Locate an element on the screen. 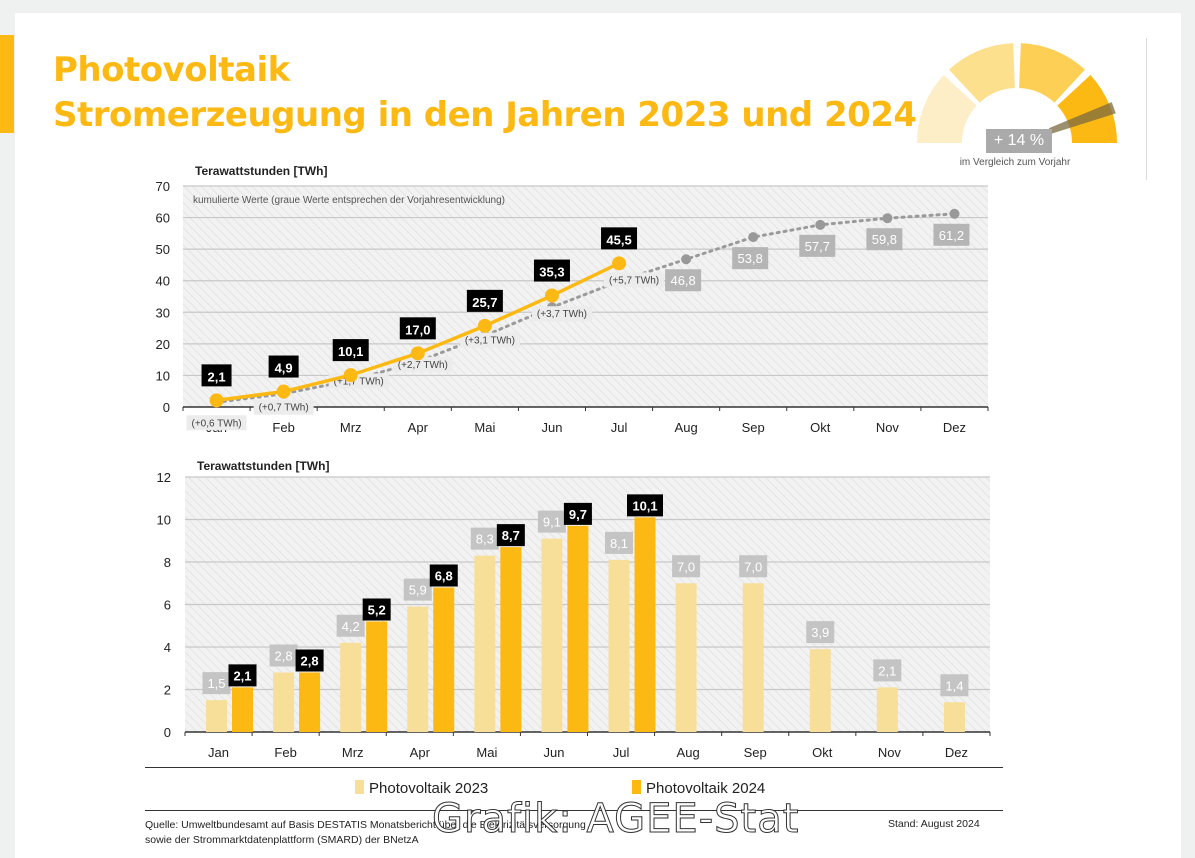 The height and width of the screenshot is (858, 1195). legend-label-2024: Photovoltaik 2024 is located at coordinates (706, 788).